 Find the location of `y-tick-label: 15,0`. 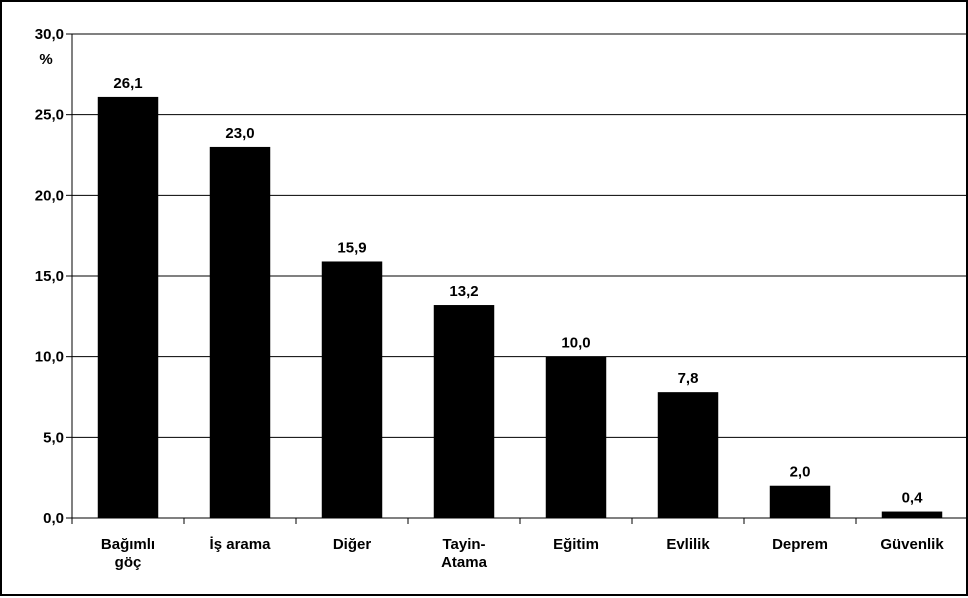

y-tick-label: 15,0 is located at coordinates (49, 276).